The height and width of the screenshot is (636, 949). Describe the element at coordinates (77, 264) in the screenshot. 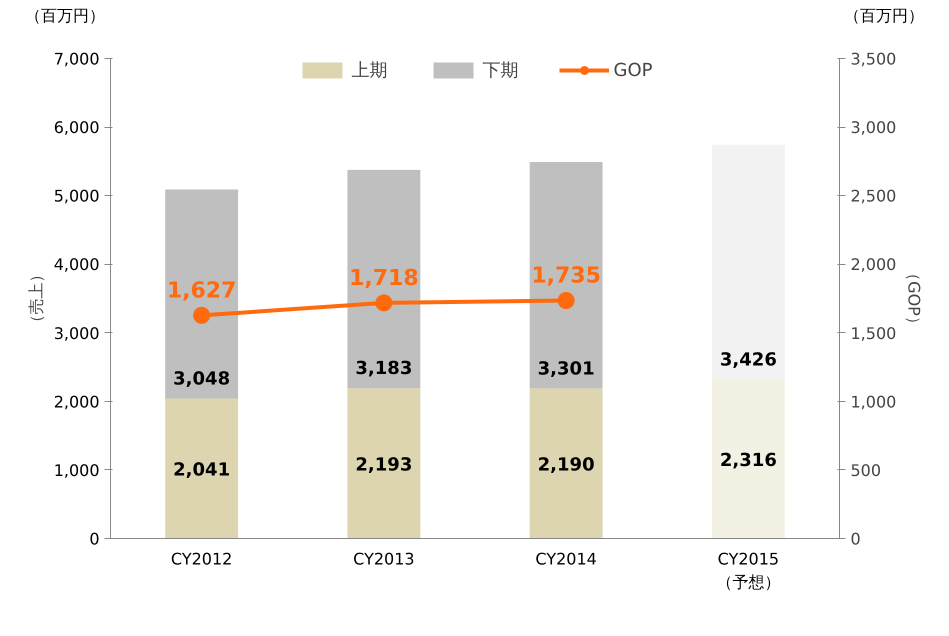

I see `y-tick-label: 4,000` at that location.